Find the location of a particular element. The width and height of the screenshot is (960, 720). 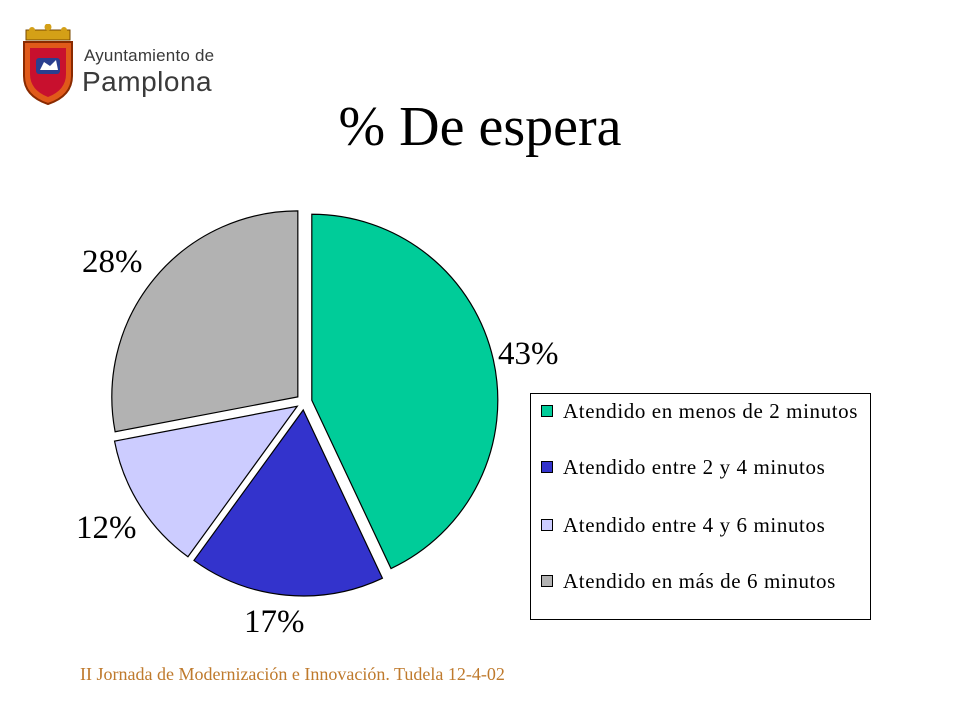

legend-label: Atendido entre 4 y 6 minutos is located at coordinates (694, 525).